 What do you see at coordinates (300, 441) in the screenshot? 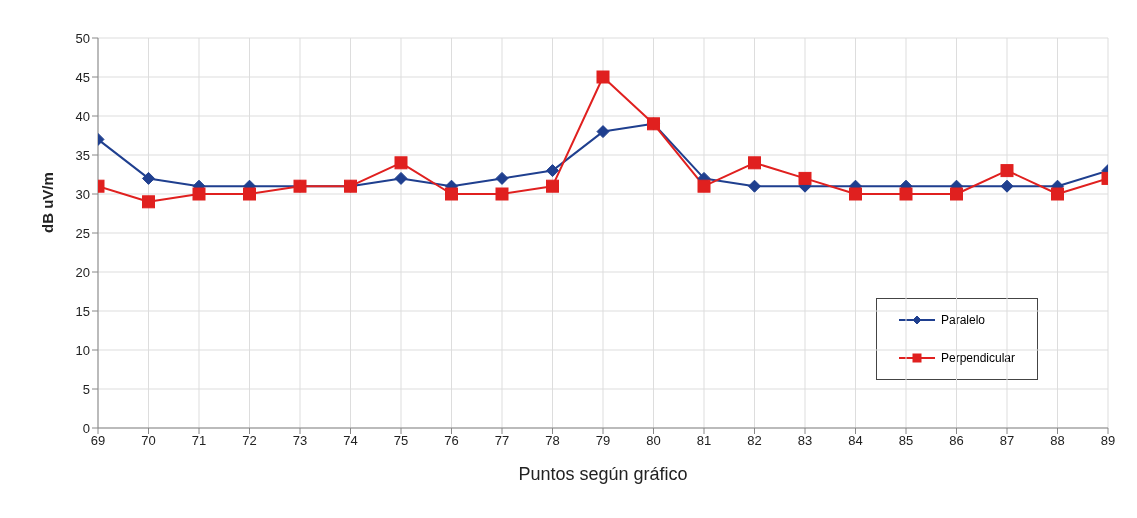
I see `x-tick-label: 73` at bounding box center [300, 441].